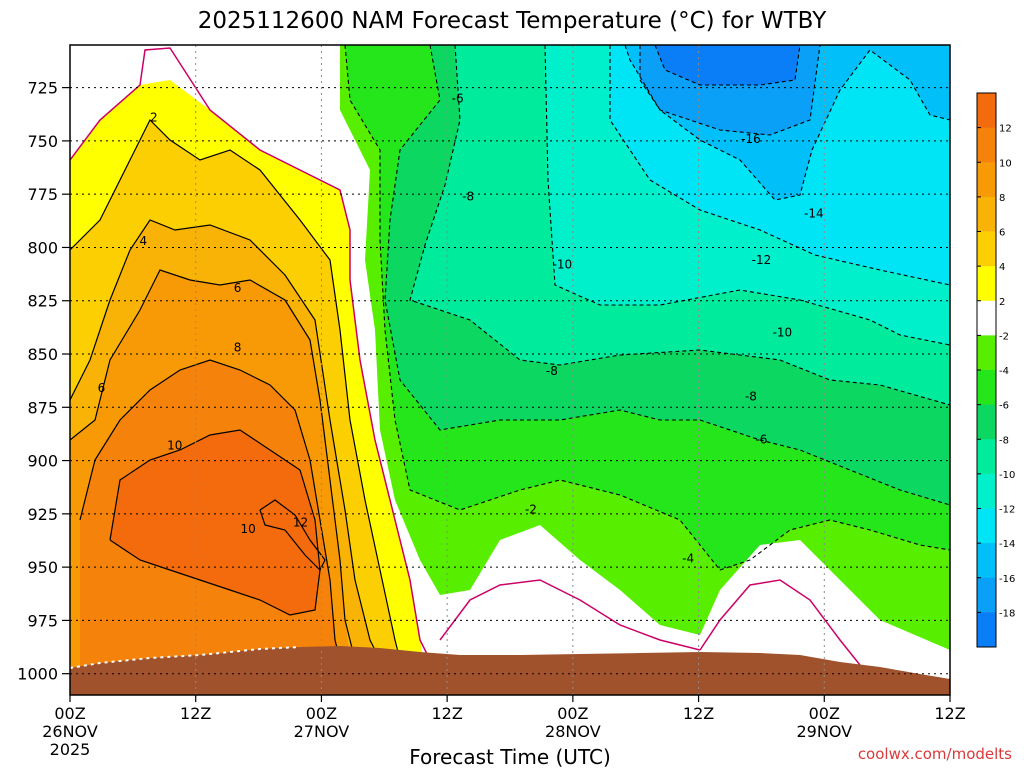 The height and width of the screenshot is (768, 1024). Describe the element at coordinates (1004, 440) in the screenshot. I see `colorbar-label: -8` at that location.